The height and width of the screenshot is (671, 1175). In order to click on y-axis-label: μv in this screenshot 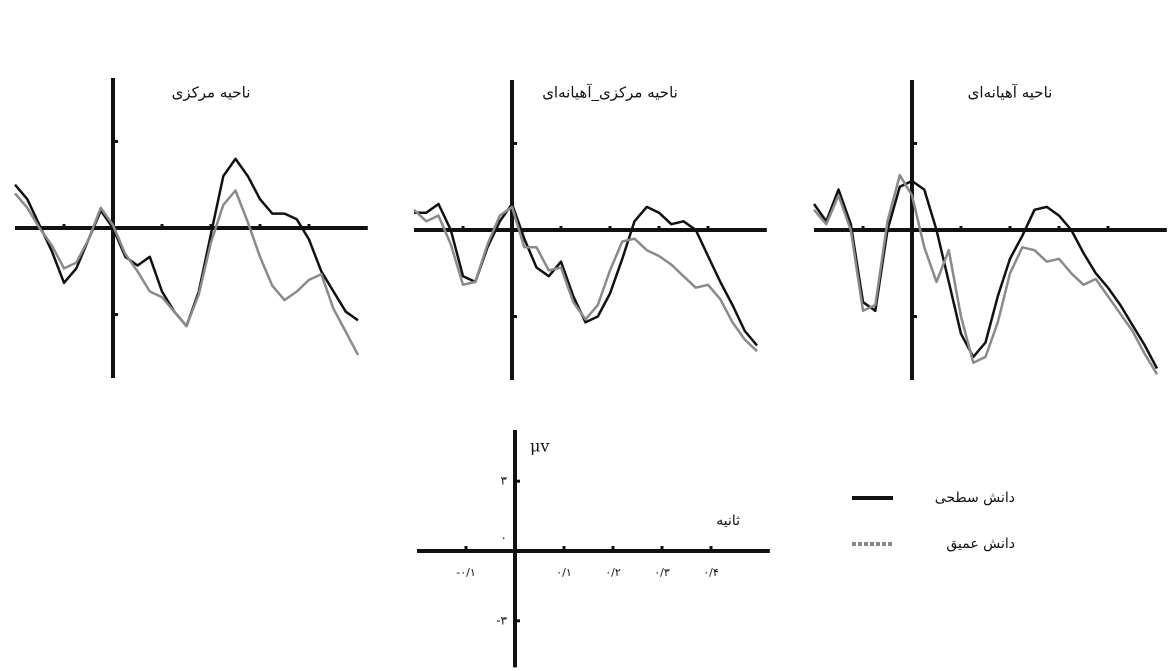, I will do `click(539, 446)`.